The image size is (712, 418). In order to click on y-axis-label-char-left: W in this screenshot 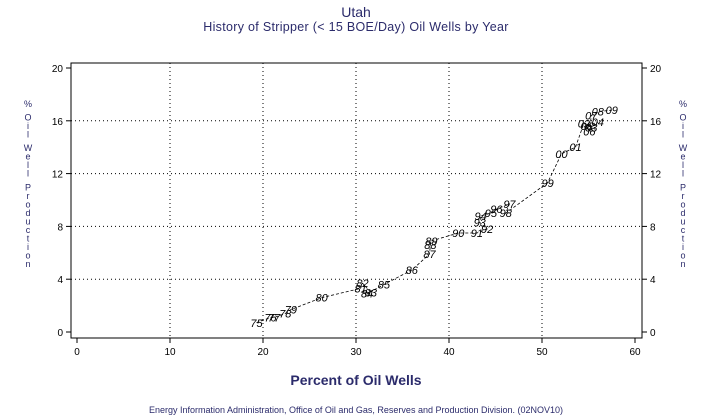, I will do `click(28, 148)`.